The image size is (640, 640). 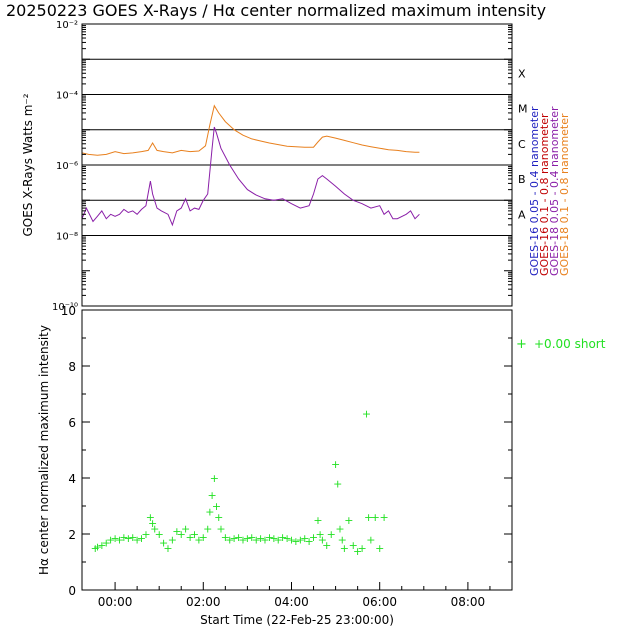 What do you see at coordinates (468, 602) in the screenshot?
I see `time-x-tick-label: 08:00` at bounding box center [468, 602].